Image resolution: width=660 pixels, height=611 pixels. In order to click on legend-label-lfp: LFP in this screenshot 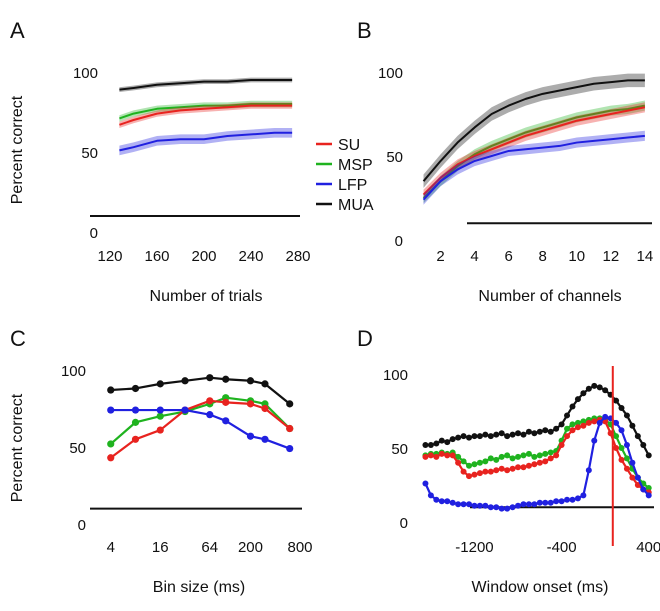, I will do `click(352, 185)`.